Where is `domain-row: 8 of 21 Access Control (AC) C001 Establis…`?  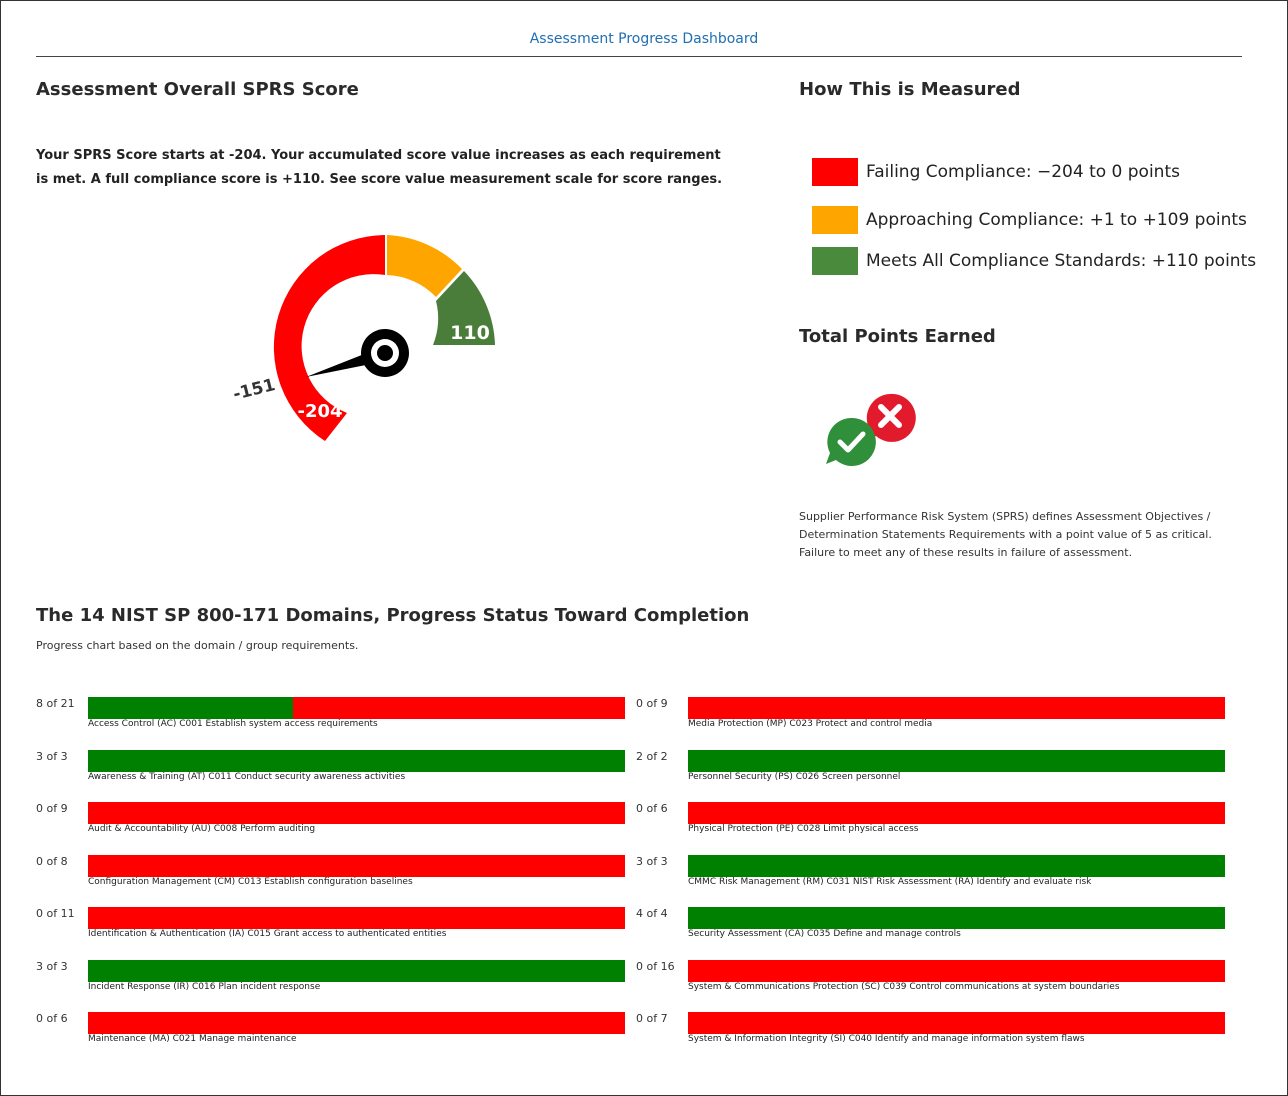
domain-row: 8 of 21 Access Control (AC) C001 Establis… is located at coordinates (336, 717).